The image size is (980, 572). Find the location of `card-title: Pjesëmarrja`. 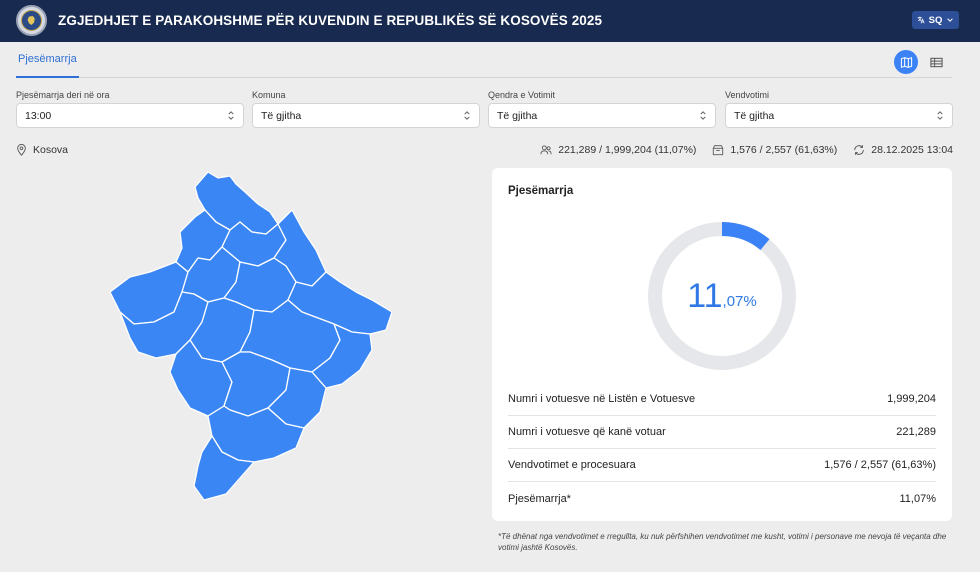

card-title: Pjesëmarrja is located at coordinates (541, 191).